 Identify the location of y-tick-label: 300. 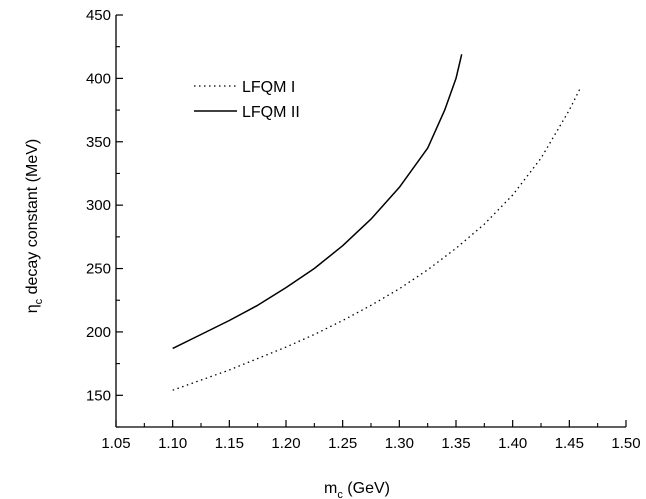
(98, 205).